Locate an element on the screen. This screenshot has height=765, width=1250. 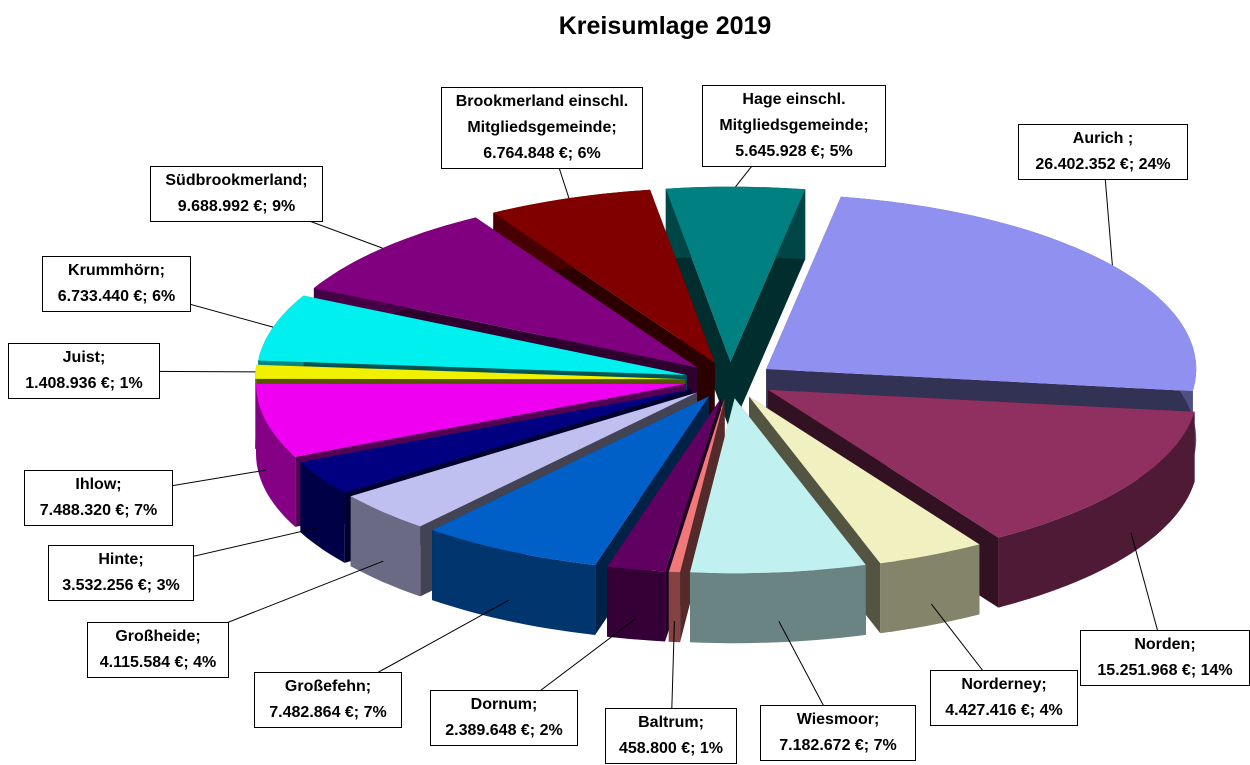
data-label: Norden; 15.251.968 €; 14% is located at coordinates (1165, 658).